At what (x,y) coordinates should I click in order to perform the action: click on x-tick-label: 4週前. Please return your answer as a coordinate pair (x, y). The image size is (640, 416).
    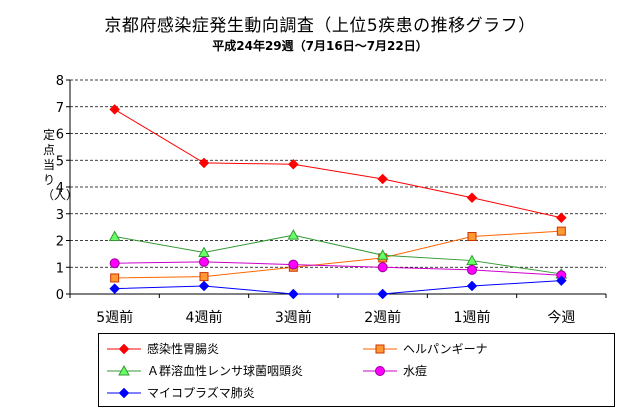
    Looking at the image, I should click on (204, 317).